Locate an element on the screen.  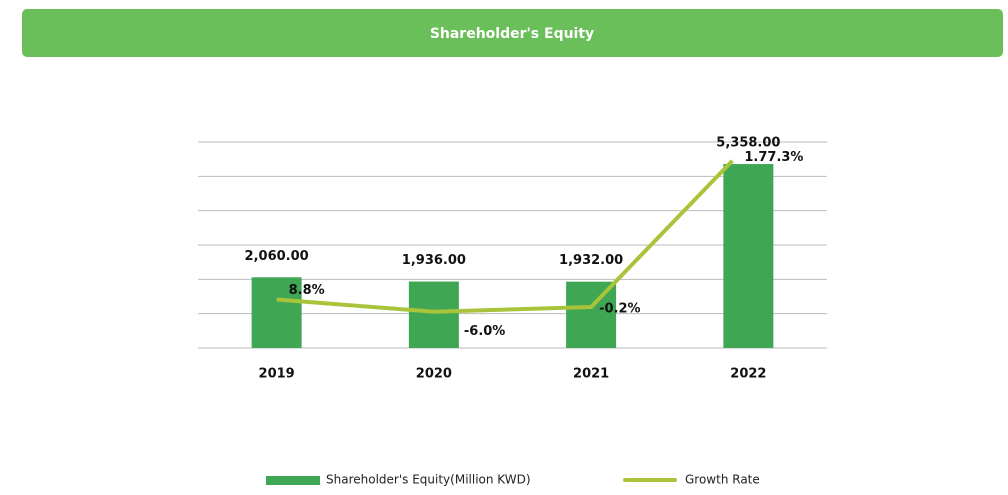
growth-line is located at coordinates (505, 236).